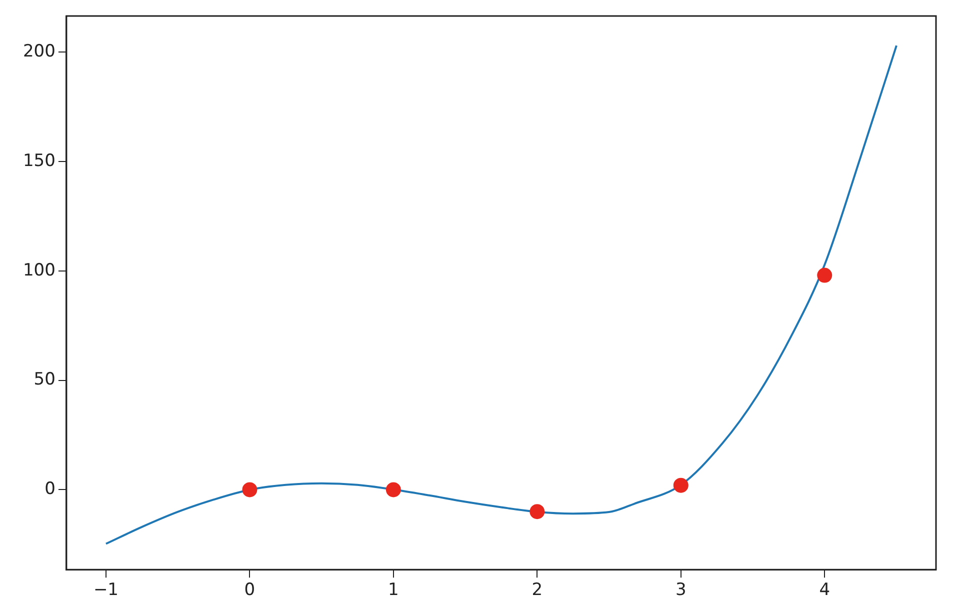 The height and width of the screenshot is (614, 956). Describe the element at coordinates (250, 590) in the screenshot. I see `x-tick-label: 0` at that location.